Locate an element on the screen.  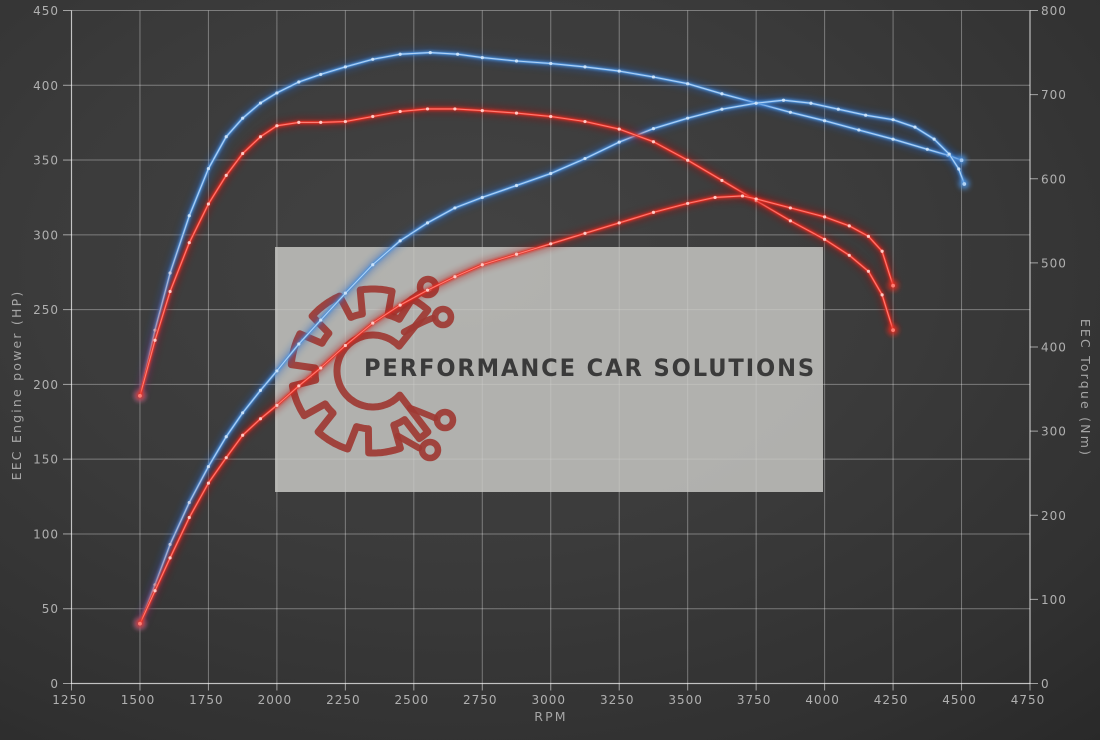
x-tick-label: 3250 is located at coordinates (617, 700).